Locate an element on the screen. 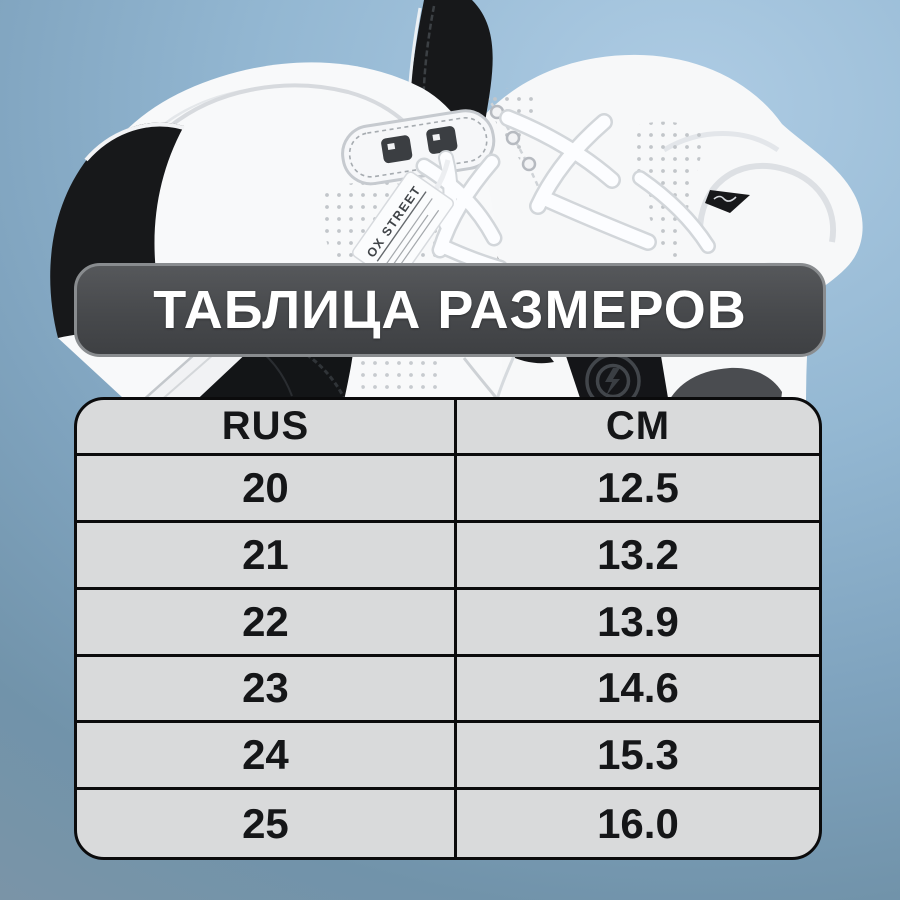 This screenshot has height=900, width=900. right-laces is located at coordinates (607, 181).